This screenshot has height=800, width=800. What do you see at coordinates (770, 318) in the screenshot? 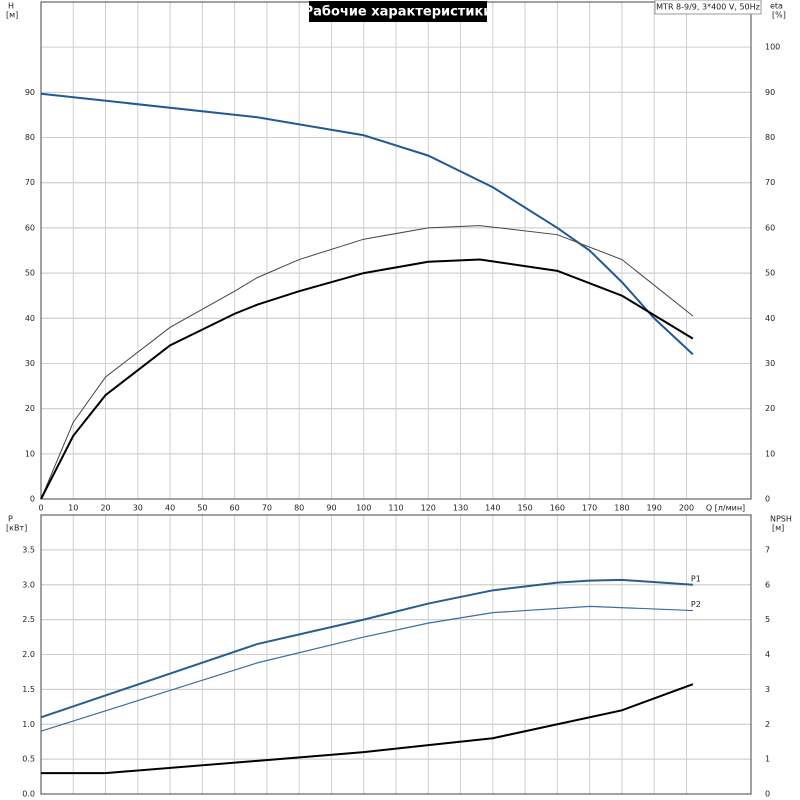
I see `y2-tick-label: 40` at bounding box center [770, 318].